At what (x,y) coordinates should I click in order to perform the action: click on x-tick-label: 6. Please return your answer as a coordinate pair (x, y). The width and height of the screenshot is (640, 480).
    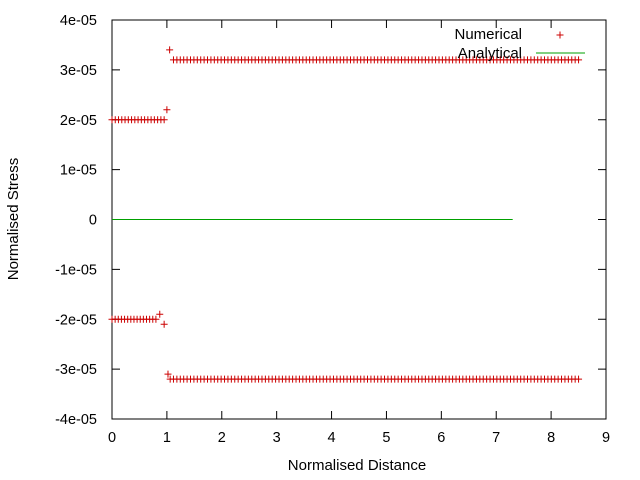
    Looking at the image, I should click on (441, 438).